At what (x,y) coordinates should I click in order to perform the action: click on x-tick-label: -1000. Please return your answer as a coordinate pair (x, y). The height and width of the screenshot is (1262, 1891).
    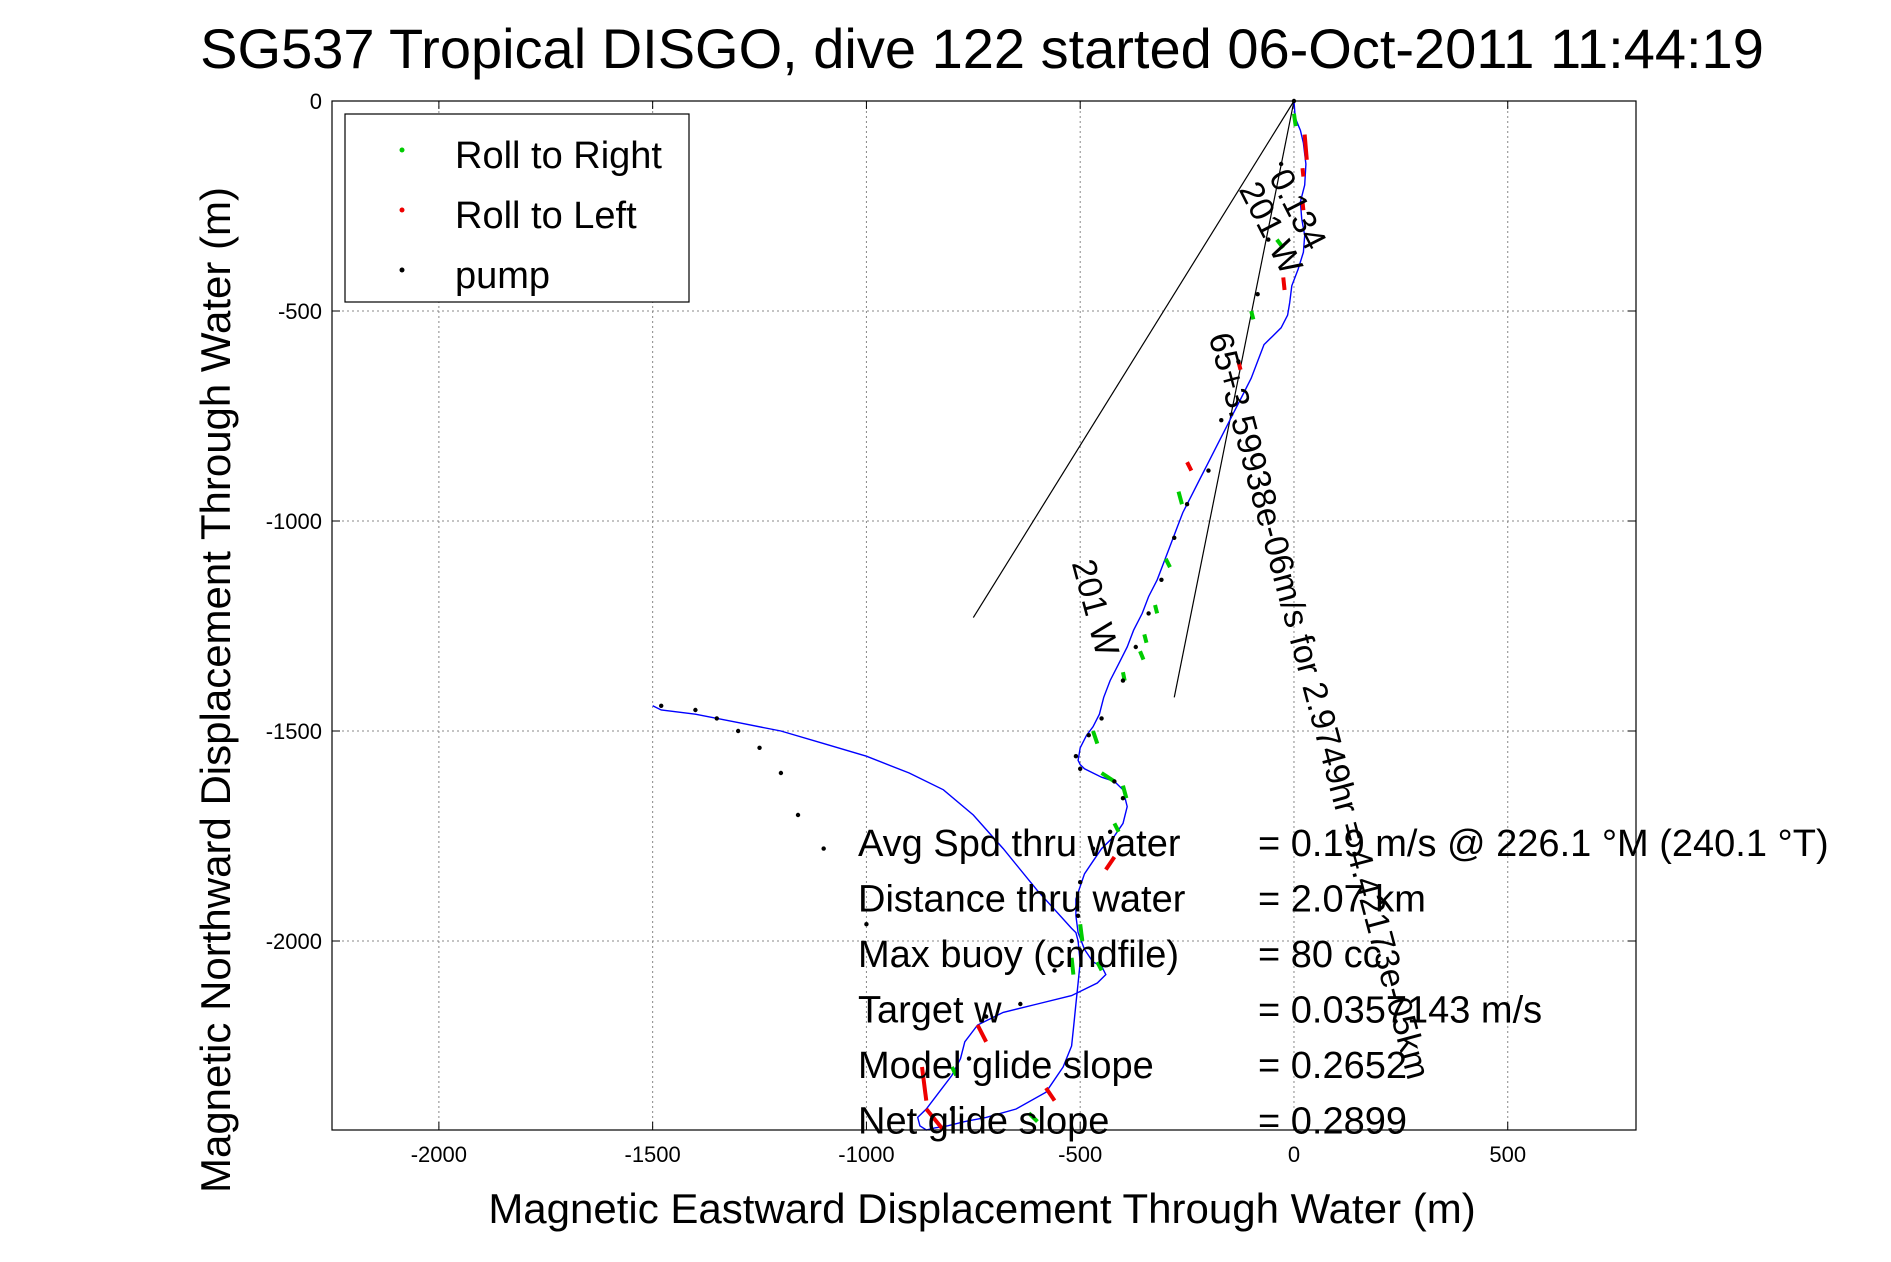
    Looking at the image, I should click on (866, 1154).